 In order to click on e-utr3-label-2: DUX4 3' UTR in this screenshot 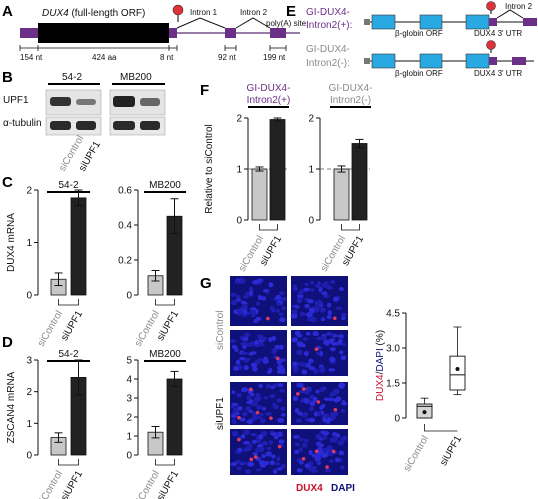, I will do `click(498, 73)`.